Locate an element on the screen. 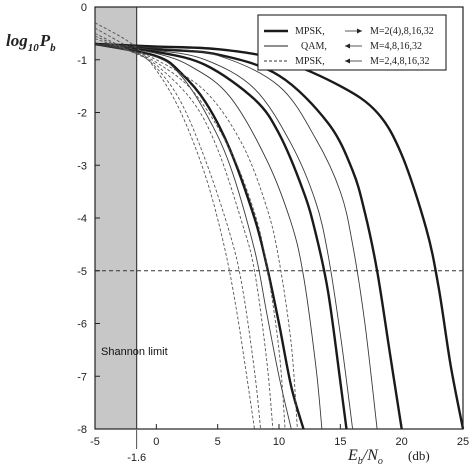  y-tick-label: -5 is located at coordinates (82, 272).